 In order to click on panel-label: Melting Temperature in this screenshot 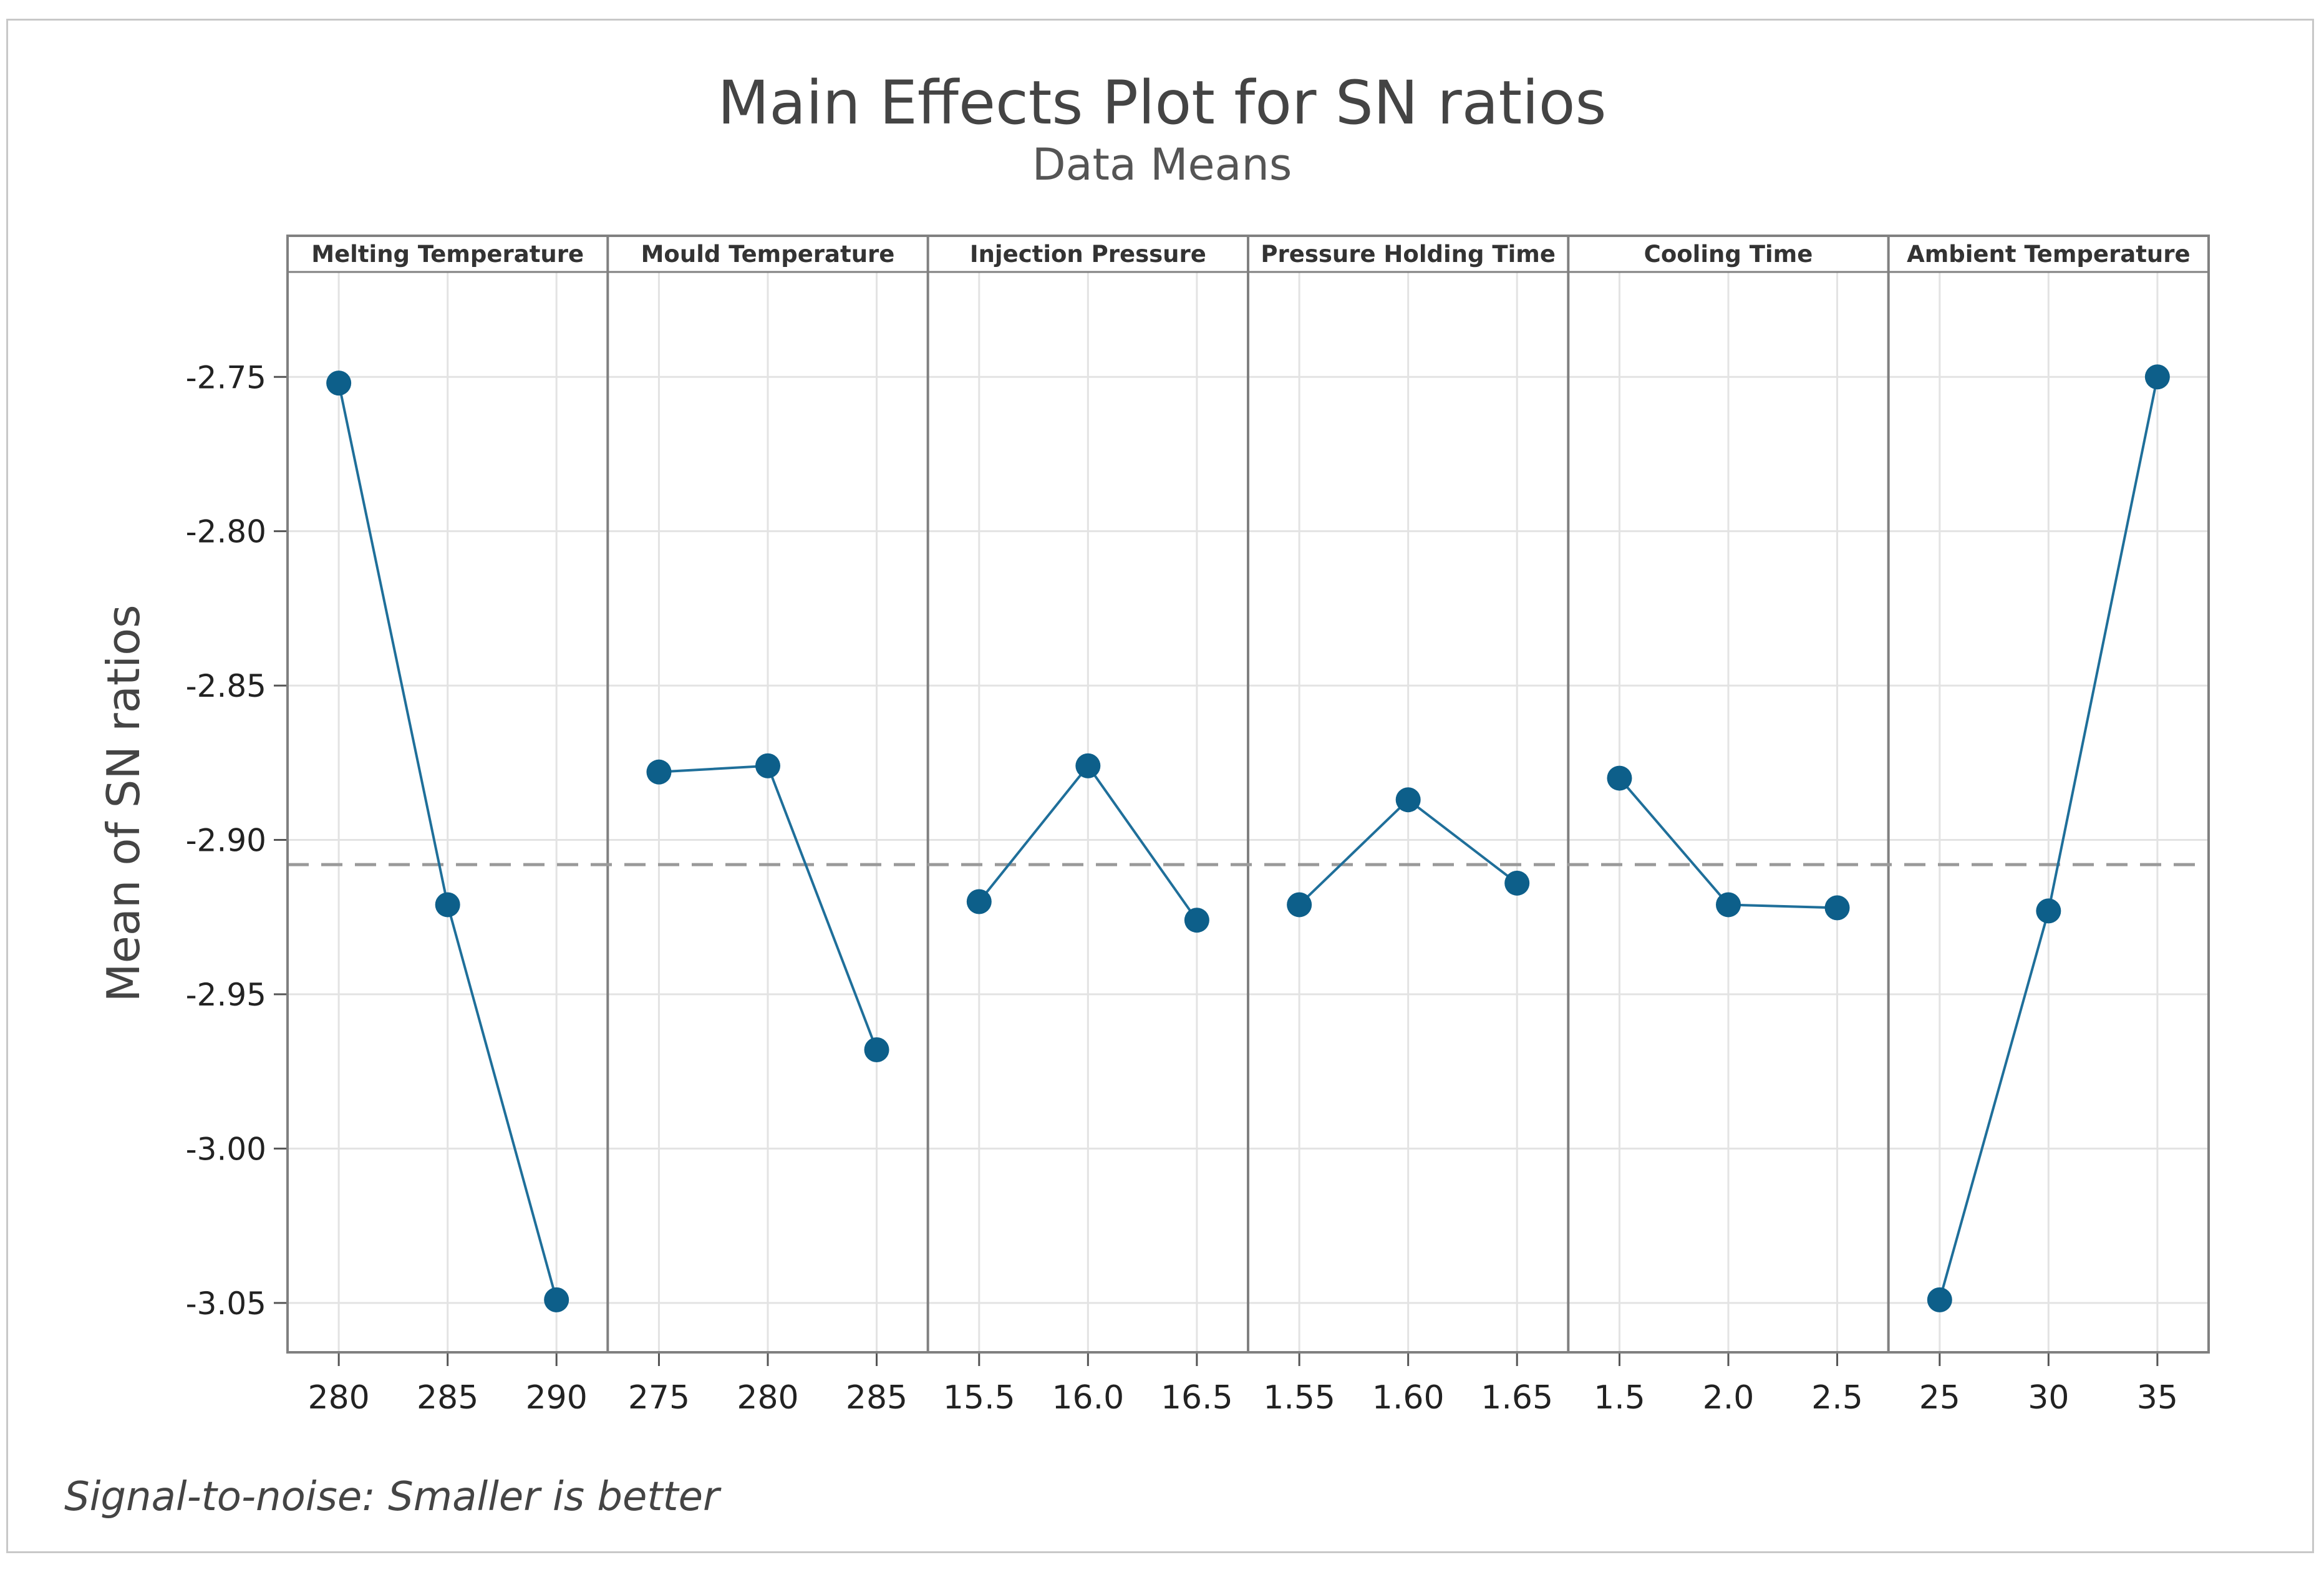, I will do `click(447, 254)`.